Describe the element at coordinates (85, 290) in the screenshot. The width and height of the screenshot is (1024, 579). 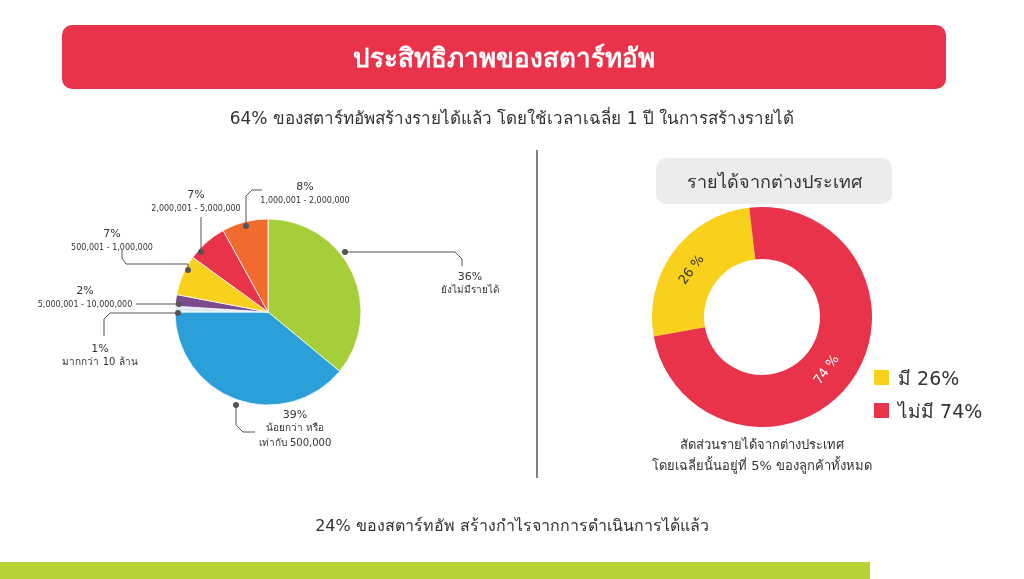
I see `data-label: 2%` at that location.